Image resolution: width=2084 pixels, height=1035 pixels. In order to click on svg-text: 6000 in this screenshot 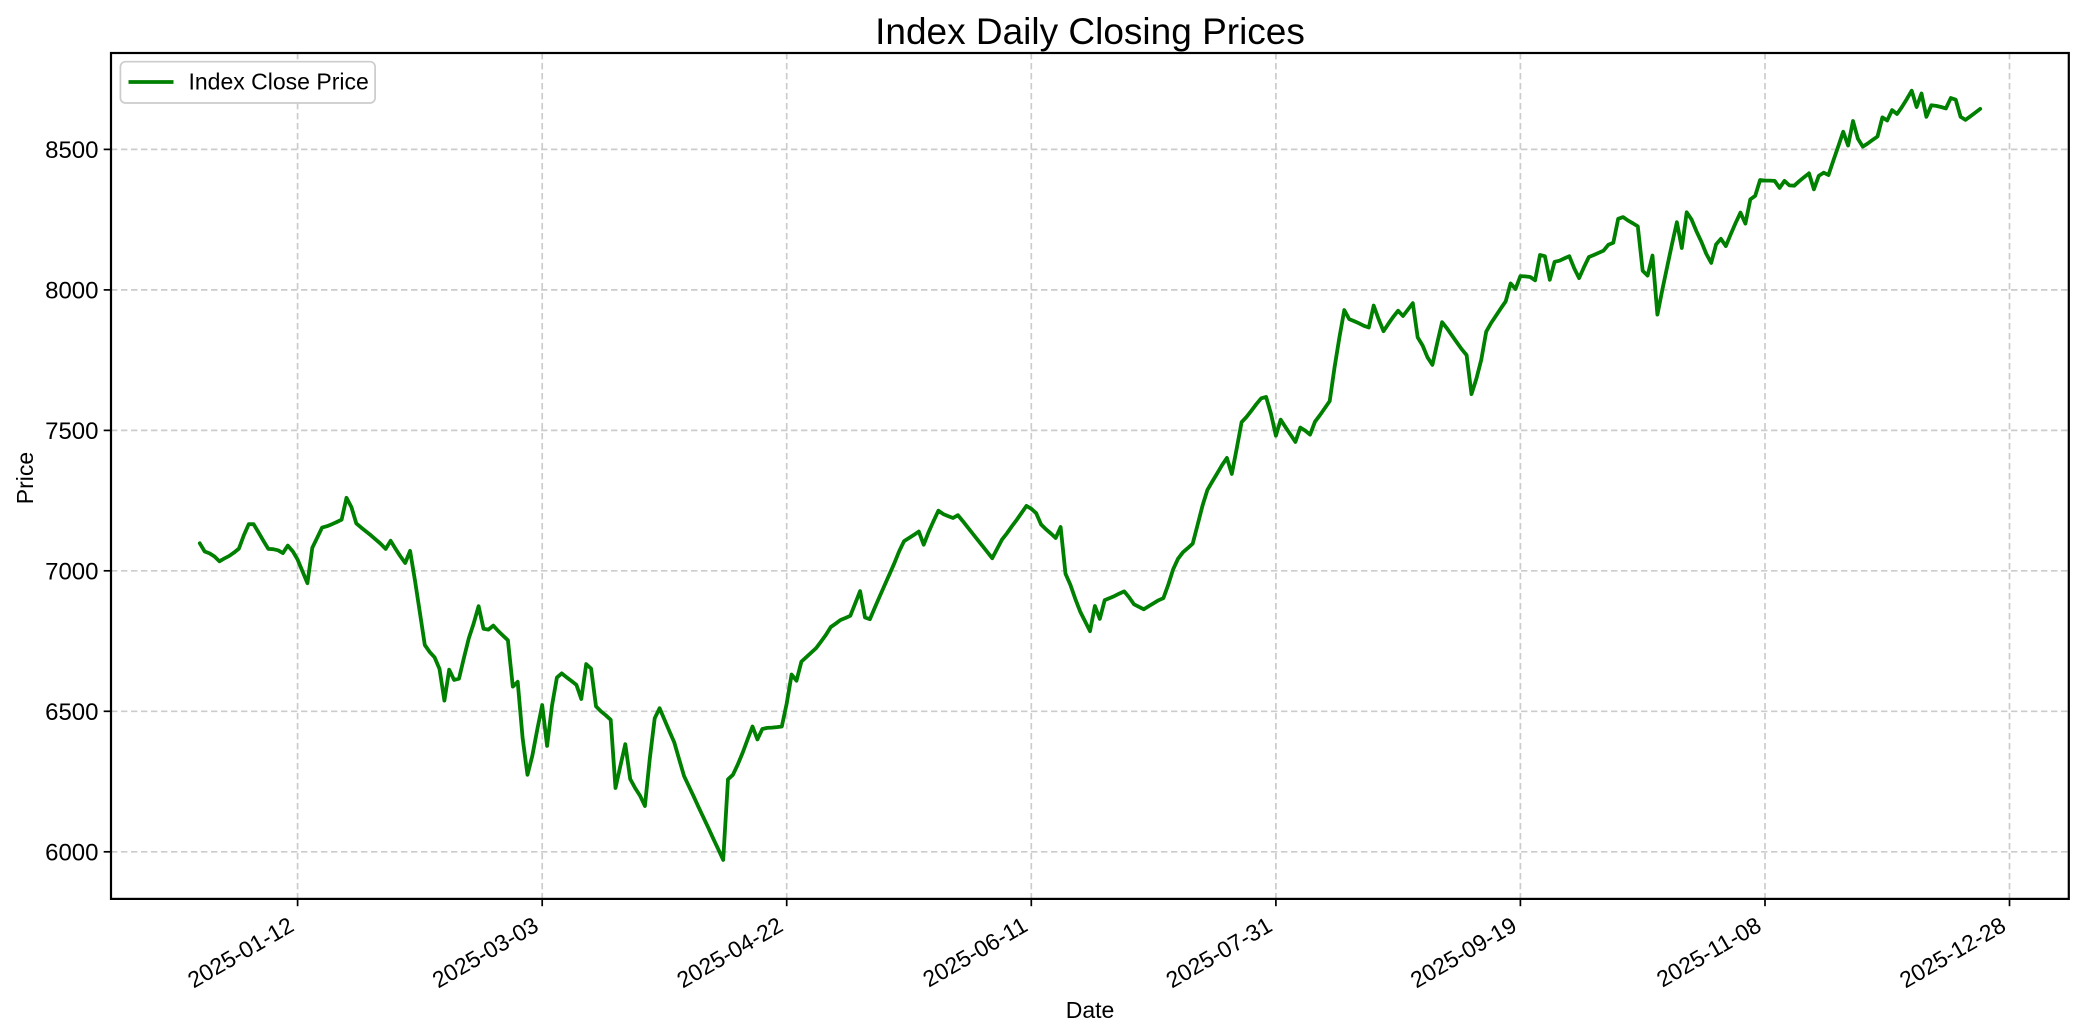, I will do `click(71, 852)`.